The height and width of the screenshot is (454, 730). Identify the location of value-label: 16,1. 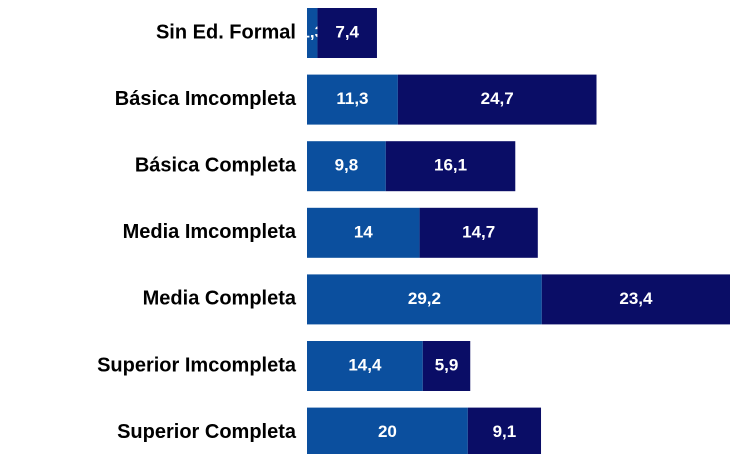
(450, 165).